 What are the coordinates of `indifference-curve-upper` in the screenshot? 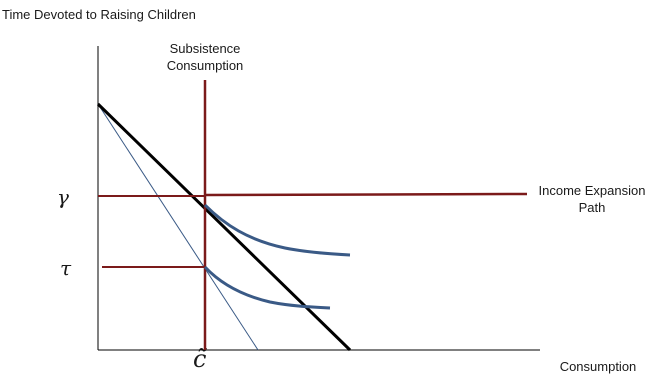 It's located at (277, 230).